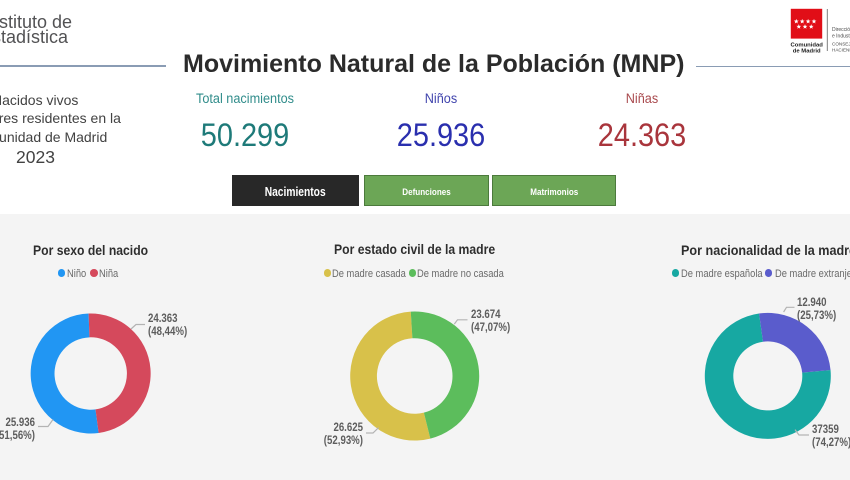  Describe the element at coordinates (841, 44) in the screenshot. I see `svg-text: CONSEJERÍA` at that location.